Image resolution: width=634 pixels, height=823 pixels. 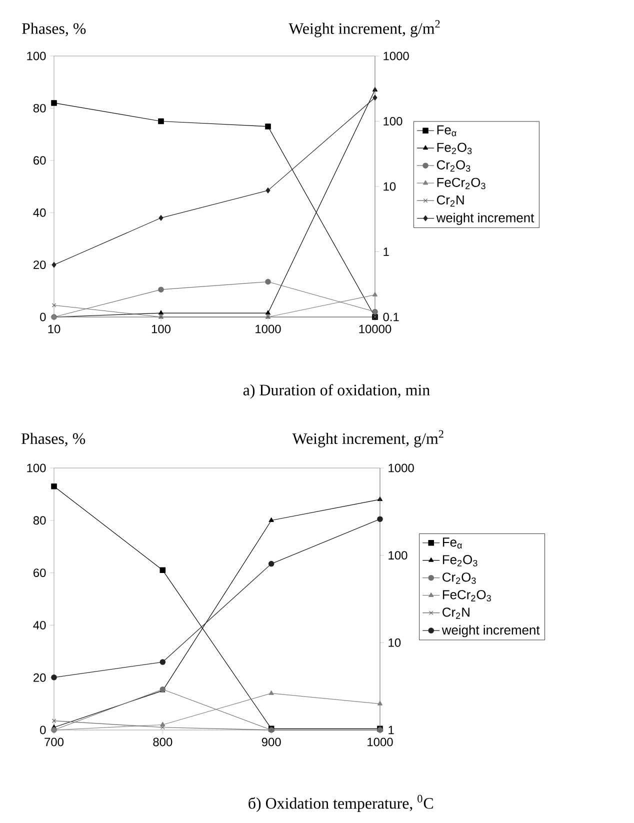 What do you see at coordinates (336, 391) in the screenshot?
I see `x-axis-title: a) Duration of oxidation, min` at bounding box center [336, 391].